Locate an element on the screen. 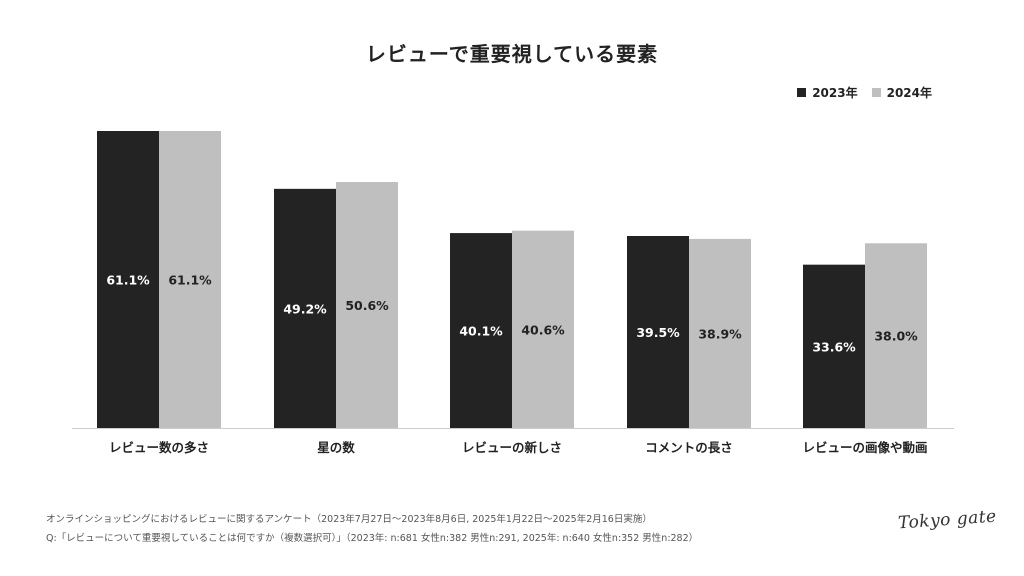 This screenshot has height=576, width=1024. data-label-2024-0: 61.1% is located at coordinates (190, 280).